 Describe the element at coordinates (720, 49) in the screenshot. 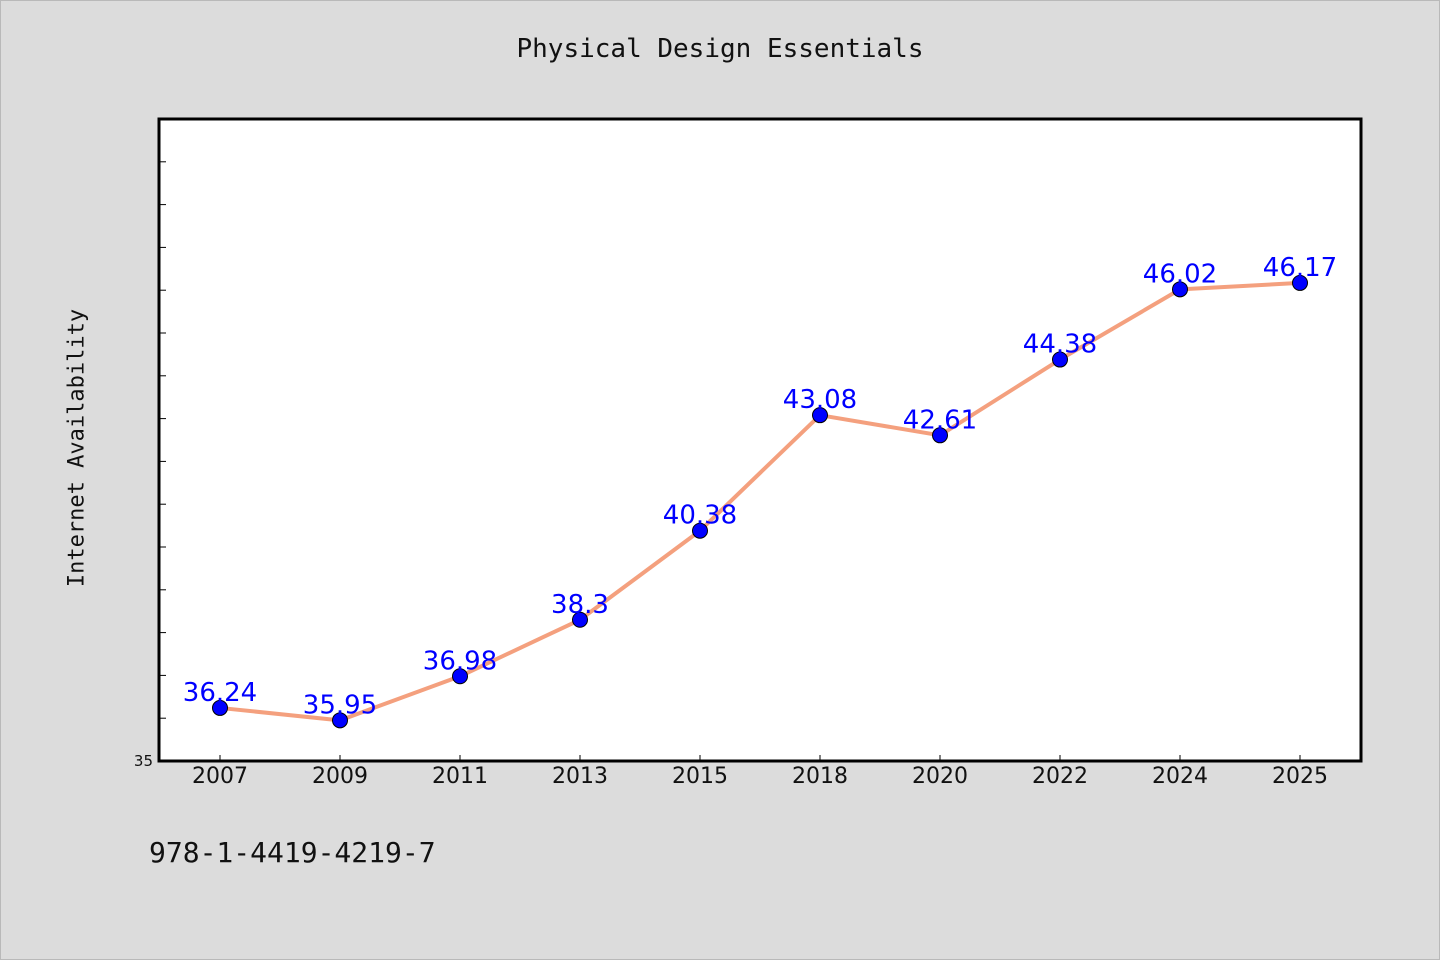

I see `chart-title: Physical Design Essentials` at that location.